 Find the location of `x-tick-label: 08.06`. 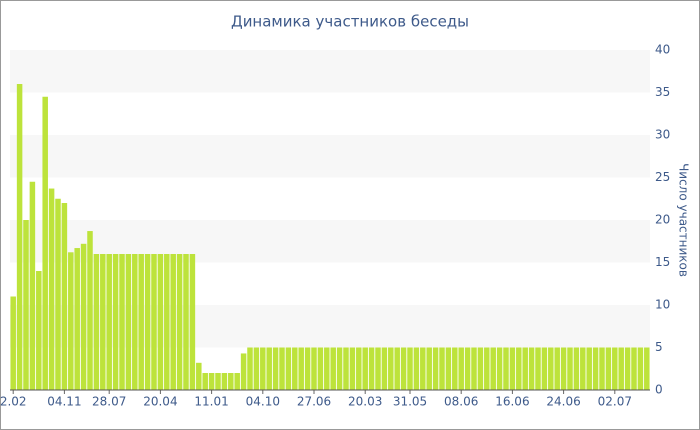

x-tick-label: 08.06 is located at coordinates (461, 402).